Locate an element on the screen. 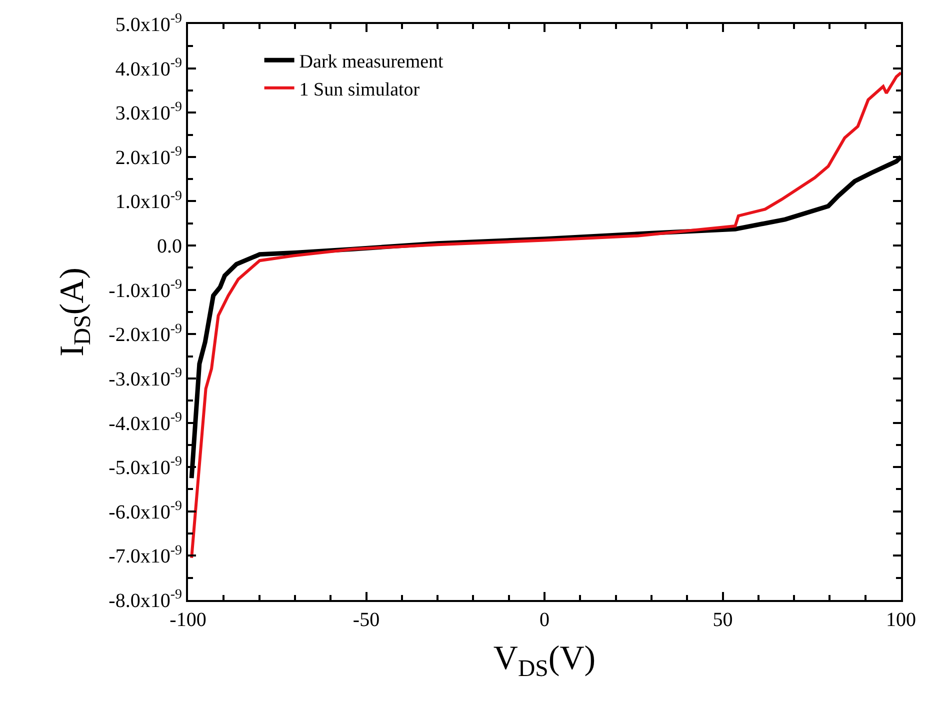 This screenshot has width=928, height=727. legend-label: 1 Sun simulator is located at coordinates (359, 89).